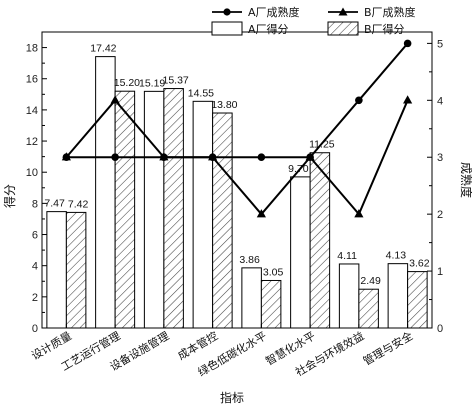  I want to click on legend: A厂成熟度 B厂成熟度 A厂得分 B厂得分, so click(313, 20).